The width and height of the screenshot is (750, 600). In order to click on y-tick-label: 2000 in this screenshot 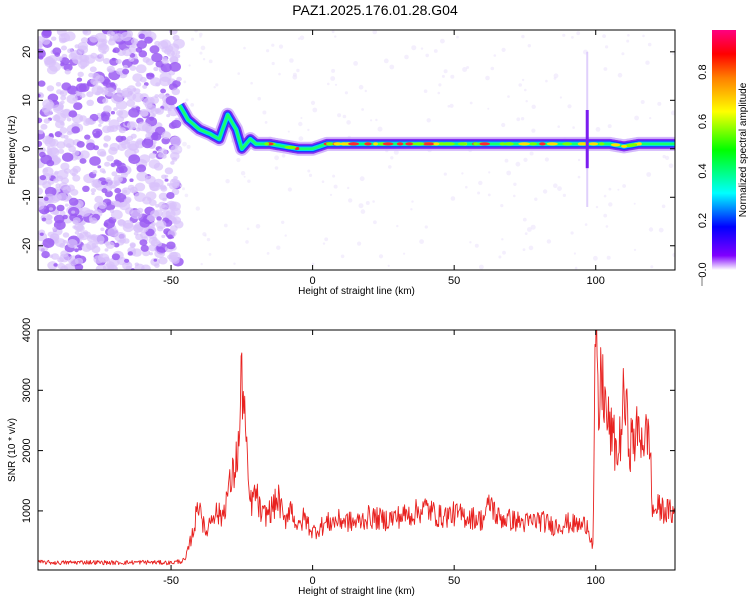, I will do `click(27, 450)`.